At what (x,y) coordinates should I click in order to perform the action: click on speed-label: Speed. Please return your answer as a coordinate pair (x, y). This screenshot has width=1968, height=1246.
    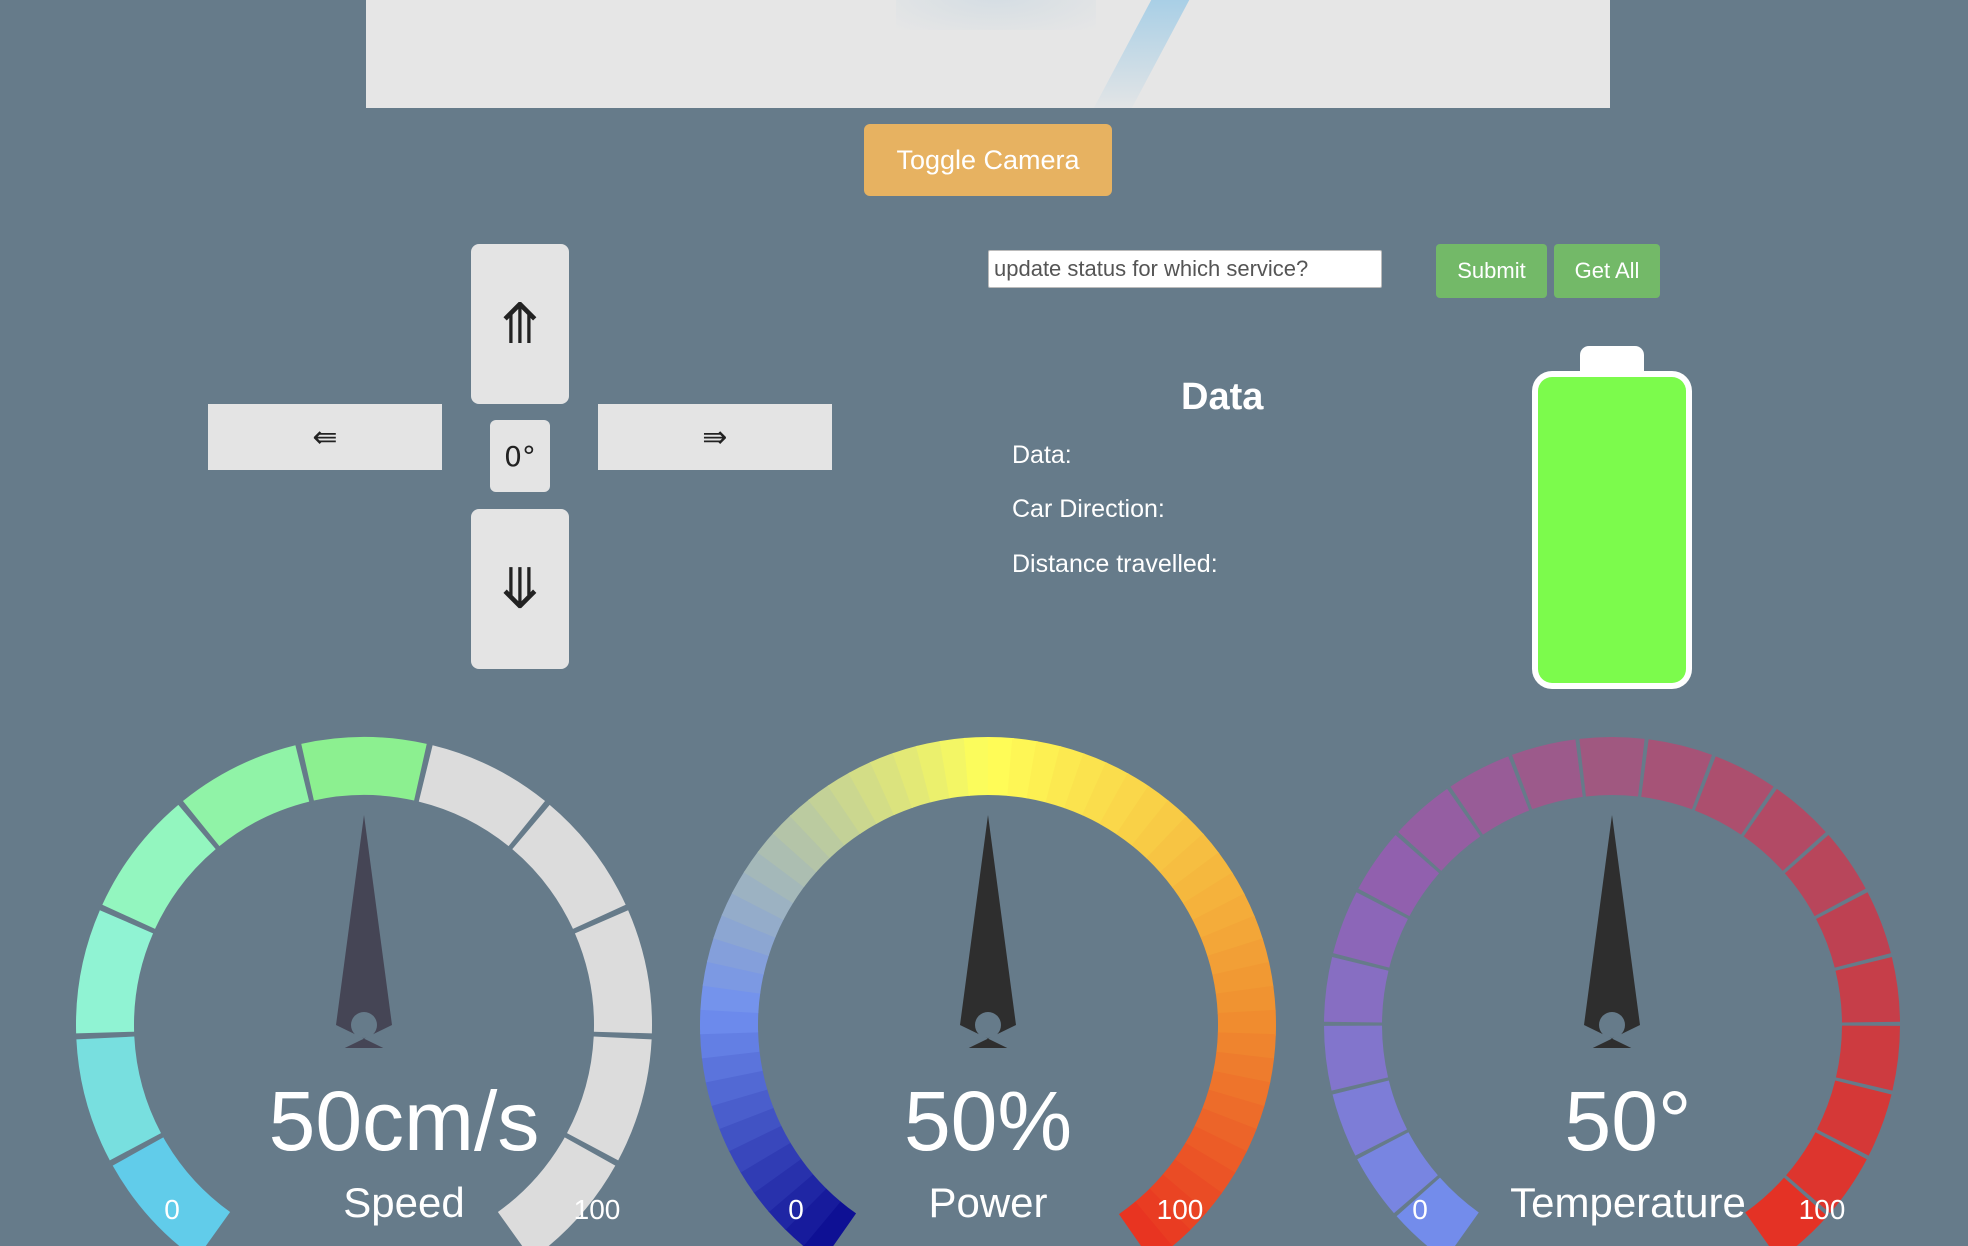
    Looking at the image, I should click on (403, 1202).